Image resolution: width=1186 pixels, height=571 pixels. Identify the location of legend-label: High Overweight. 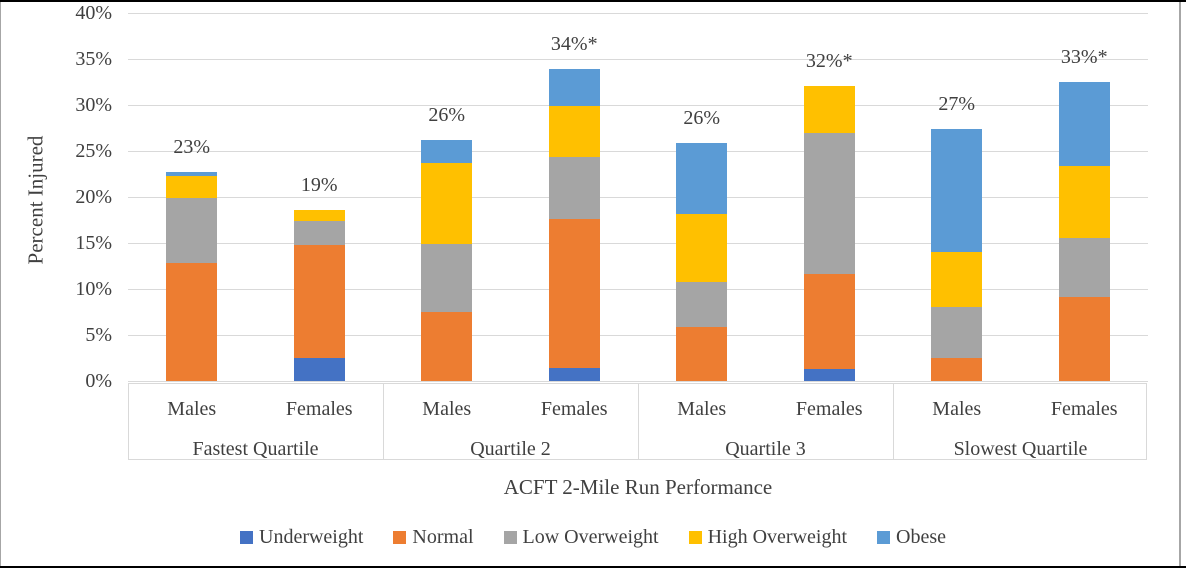
(777, 536).